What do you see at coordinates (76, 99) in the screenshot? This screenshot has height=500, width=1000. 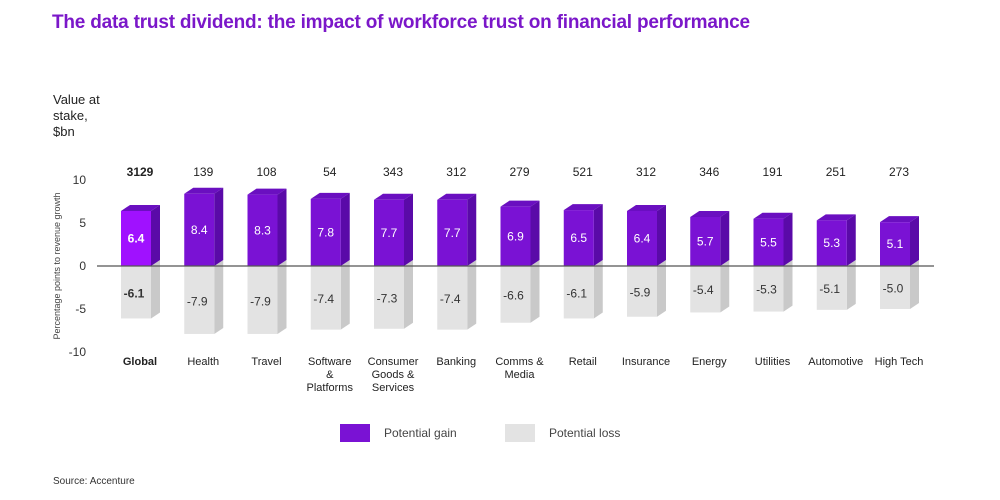 I see `value-label-line-1: Value at` at bounding box center [76, 99].